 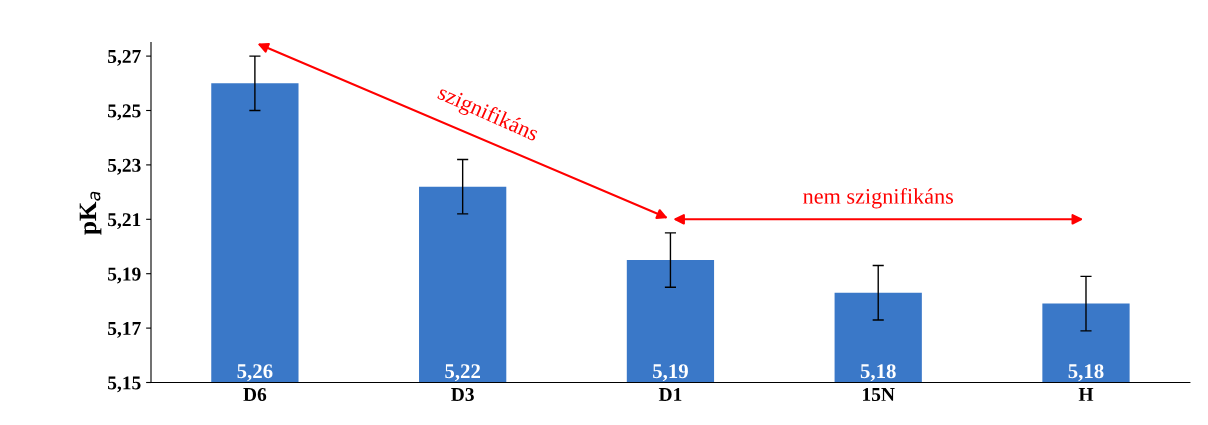 I want to click on x-tick-label: D3, so click(x=462, y=394).